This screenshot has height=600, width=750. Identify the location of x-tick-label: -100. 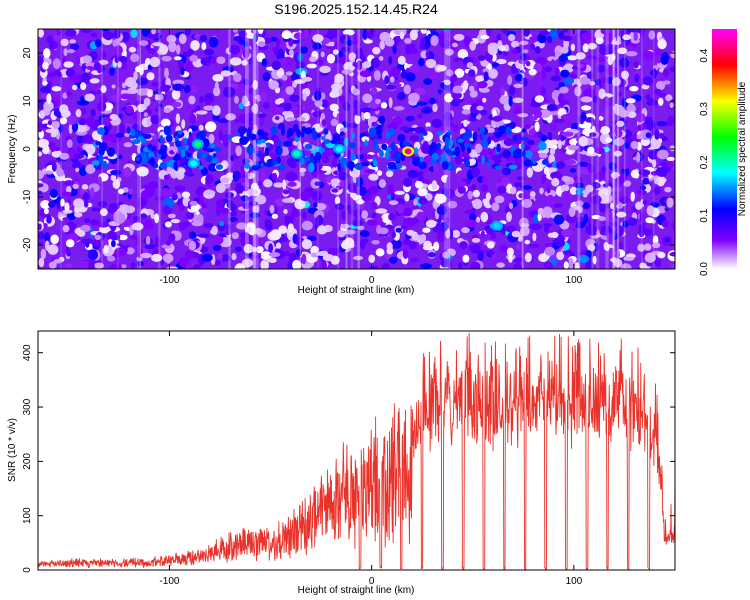
(169, 280).